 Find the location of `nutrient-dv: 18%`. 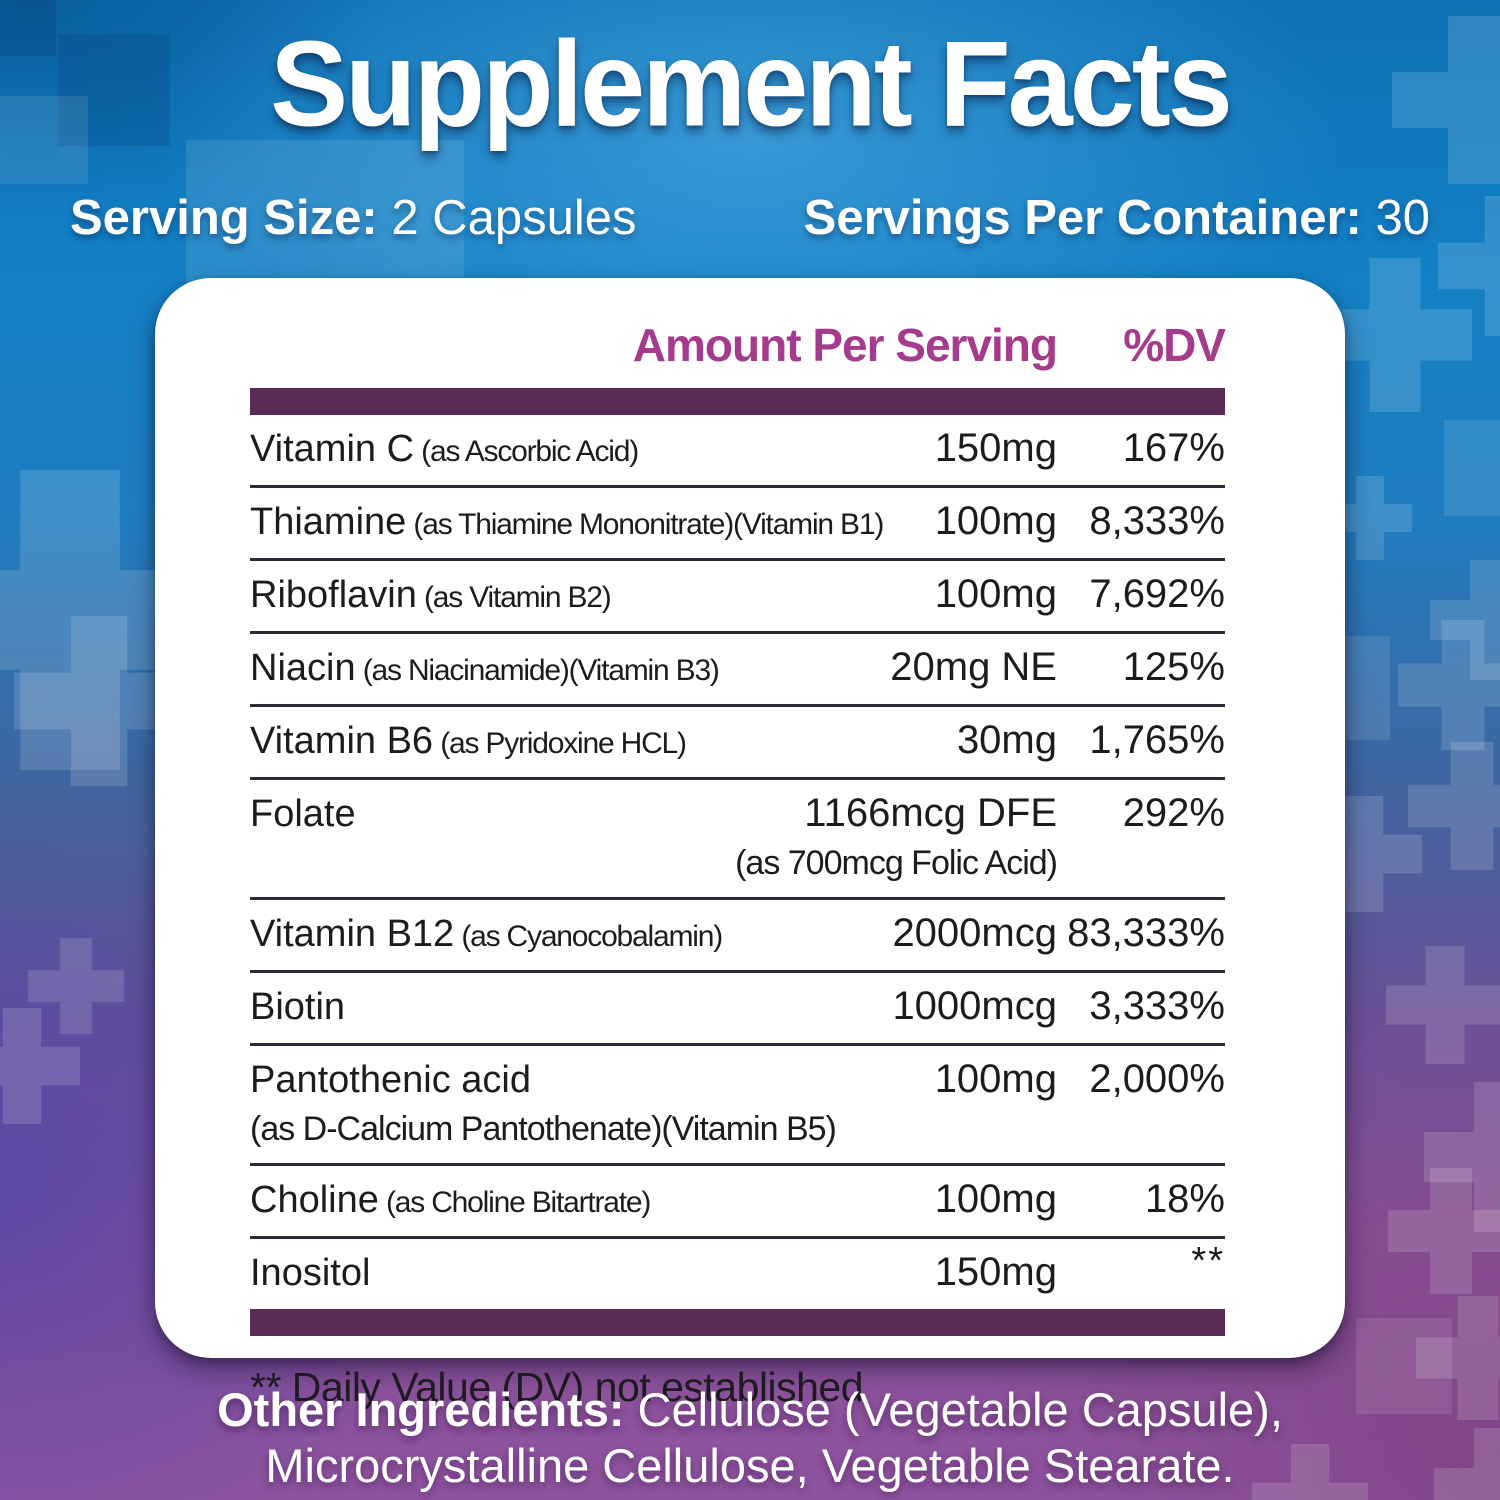

nutrient-dv: 18% is located at coordinates (1184, 1199).